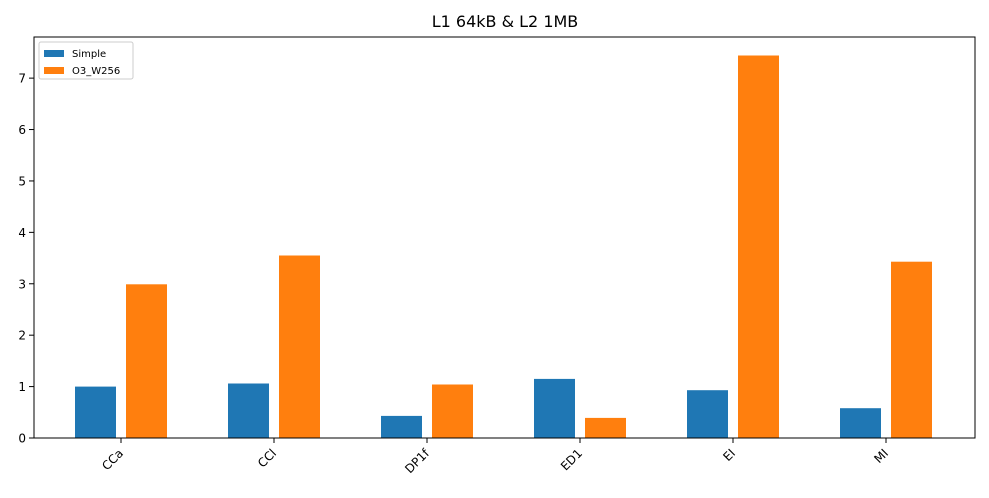  I want to click on y-tick-label-3: 3, so click(22, 284).